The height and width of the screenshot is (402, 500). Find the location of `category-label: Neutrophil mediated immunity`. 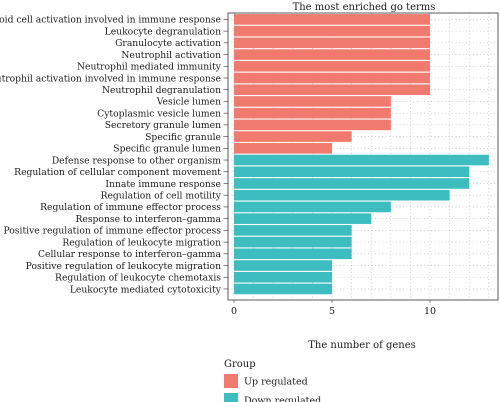

category-label: Neutrophil mediated immunity is located at coordinates (149, 67).